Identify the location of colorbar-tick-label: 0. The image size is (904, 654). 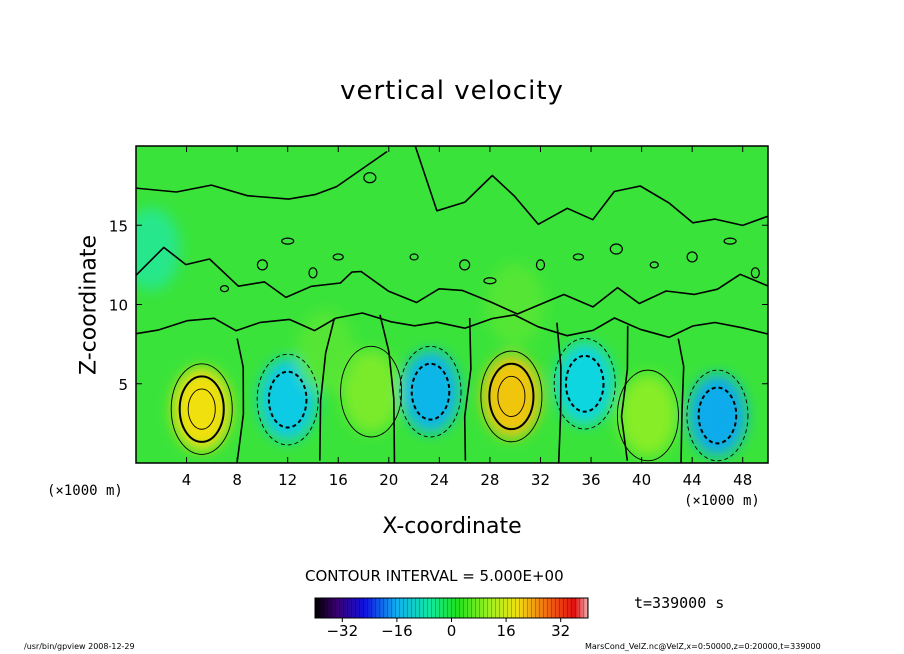
(452, 631).